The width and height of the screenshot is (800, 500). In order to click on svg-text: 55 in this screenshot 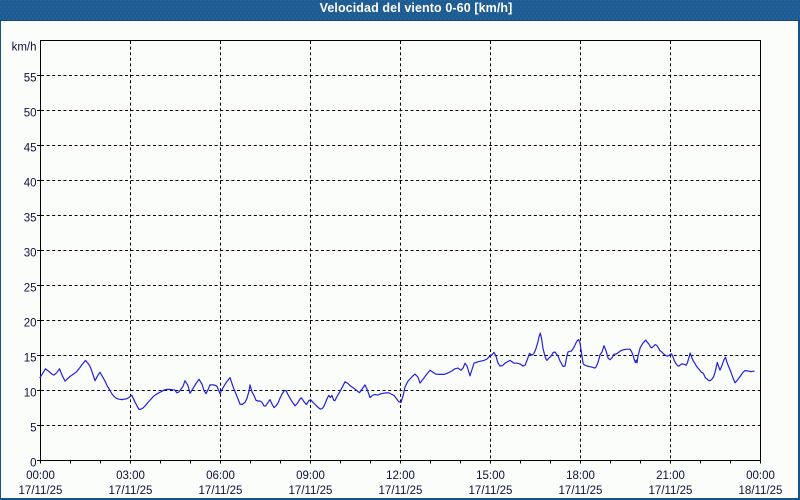, I will do `click(30, 78)`.